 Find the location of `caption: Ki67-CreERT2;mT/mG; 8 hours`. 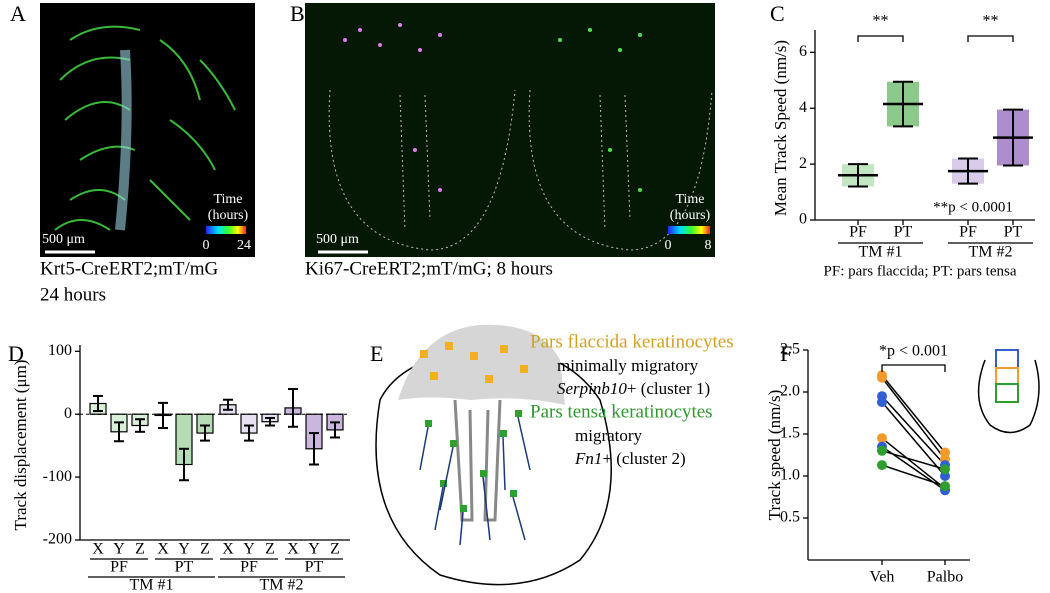

caption: Ki67-CreERT2;mT/mG; 8 hours is located at coordinates (429, 268).